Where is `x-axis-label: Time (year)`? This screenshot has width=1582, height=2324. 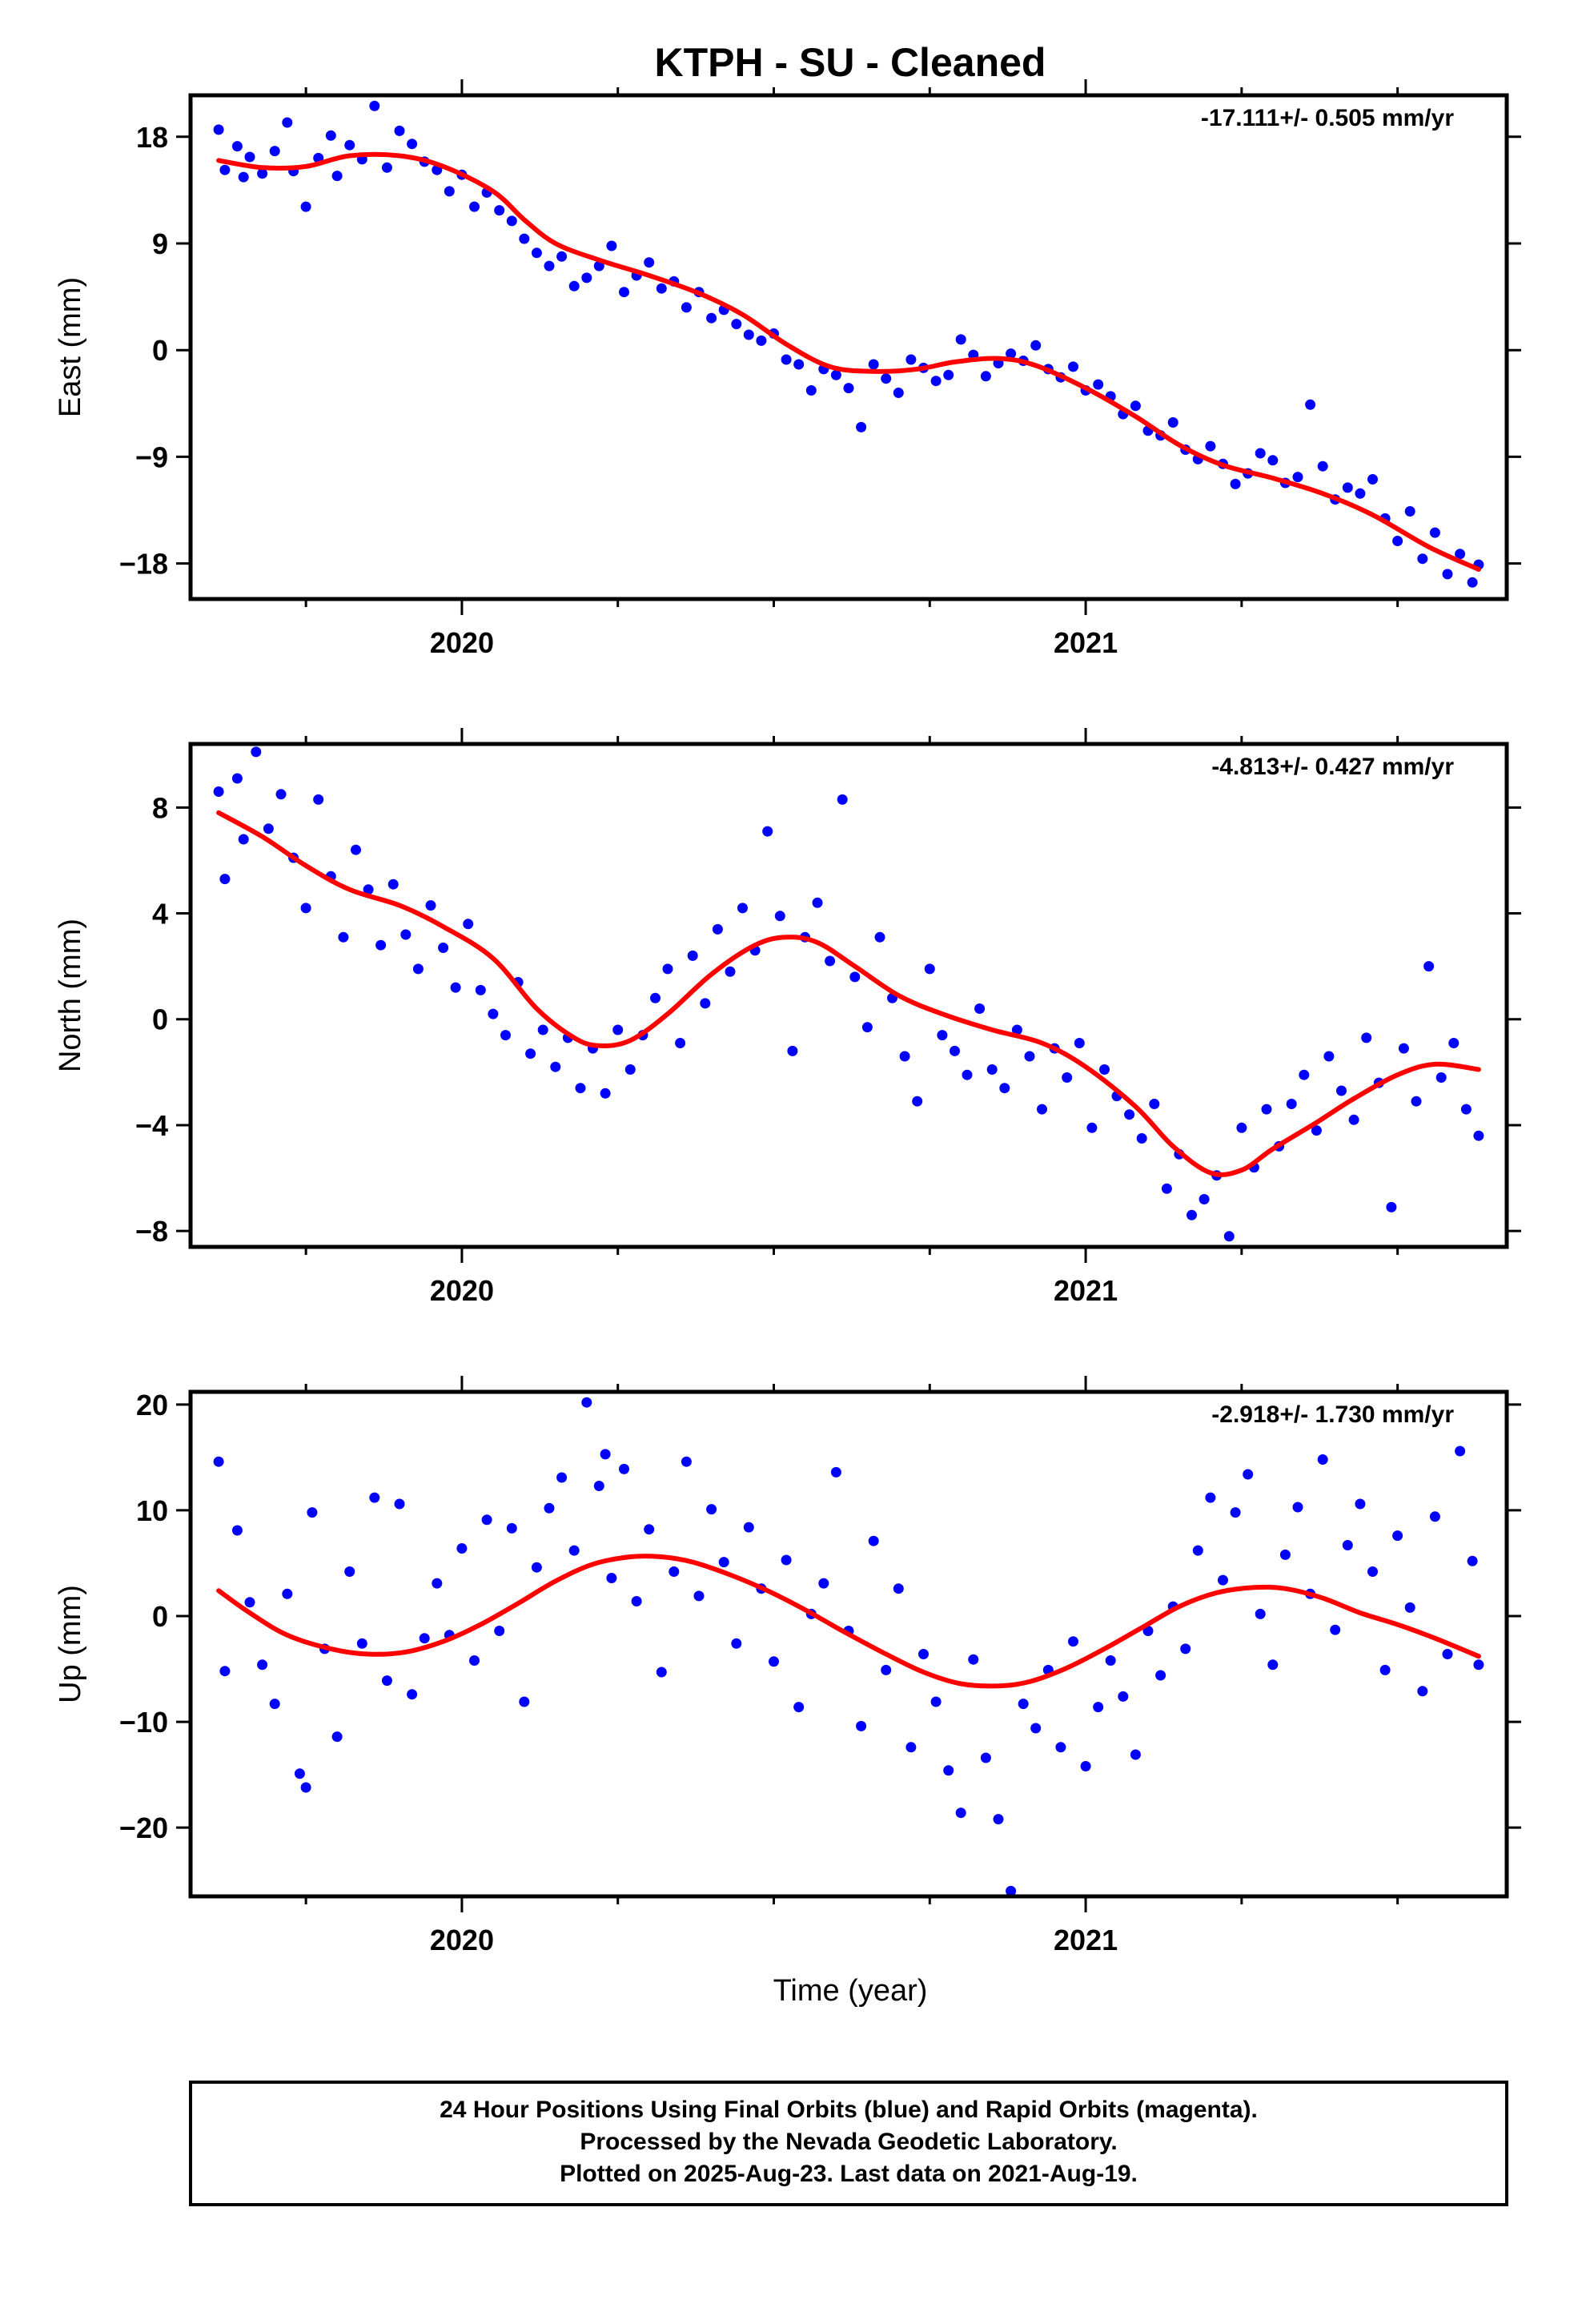 x-axis-label: Time (year) is located at coordinates (850, 1991).